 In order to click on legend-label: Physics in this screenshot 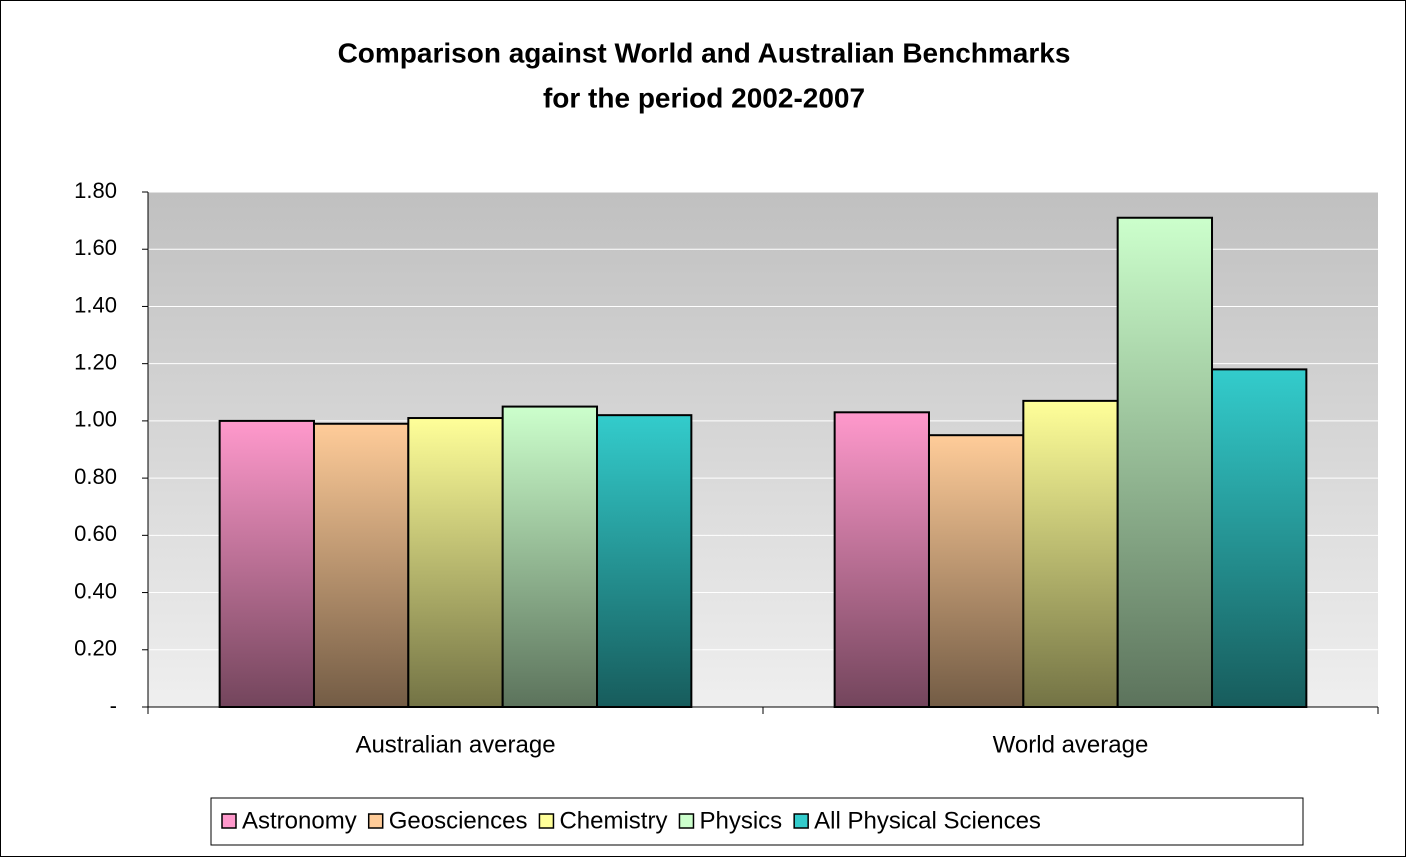, I will do `click(740, 820)`.